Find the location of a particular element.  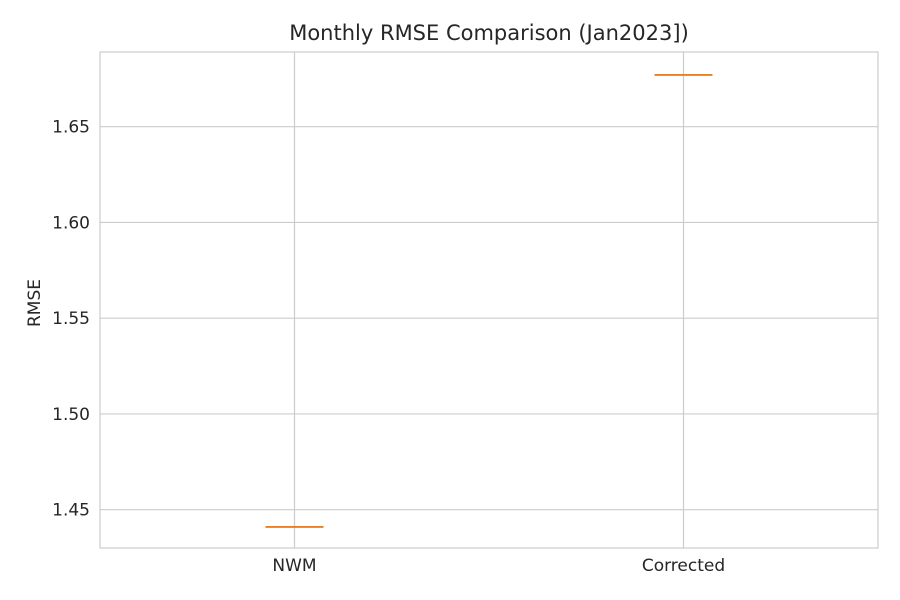

y-tick-label: 1.45 is located at coordinates (71, 511).